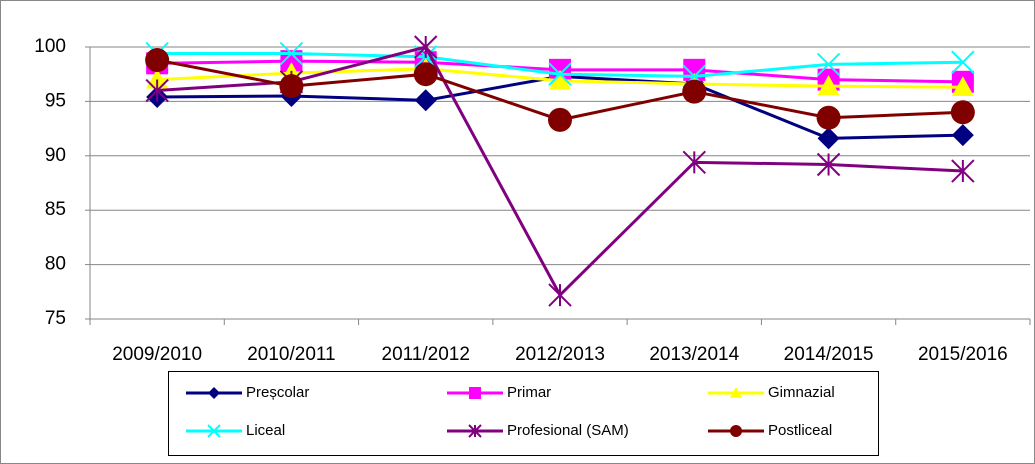  What do you see at coordinates (157, 354) in the screenshot?
I see `x-tick-label: 2009/2010` at bounding box center [157, 354].